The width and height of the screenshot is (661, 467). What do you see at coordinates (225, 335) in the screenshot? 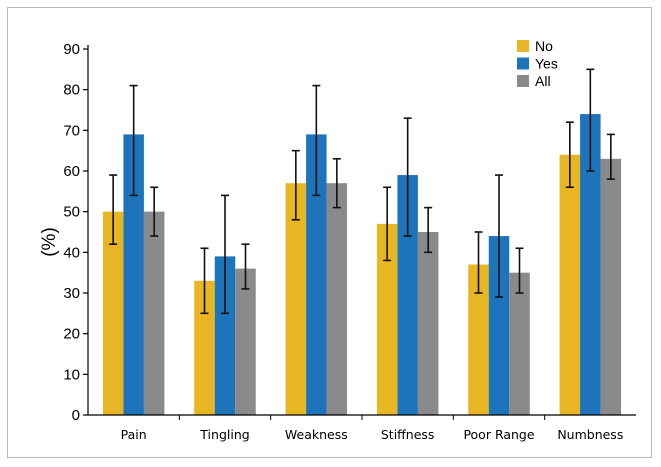
I see `bar-tingling-yes` at bounding box center [225, 335].